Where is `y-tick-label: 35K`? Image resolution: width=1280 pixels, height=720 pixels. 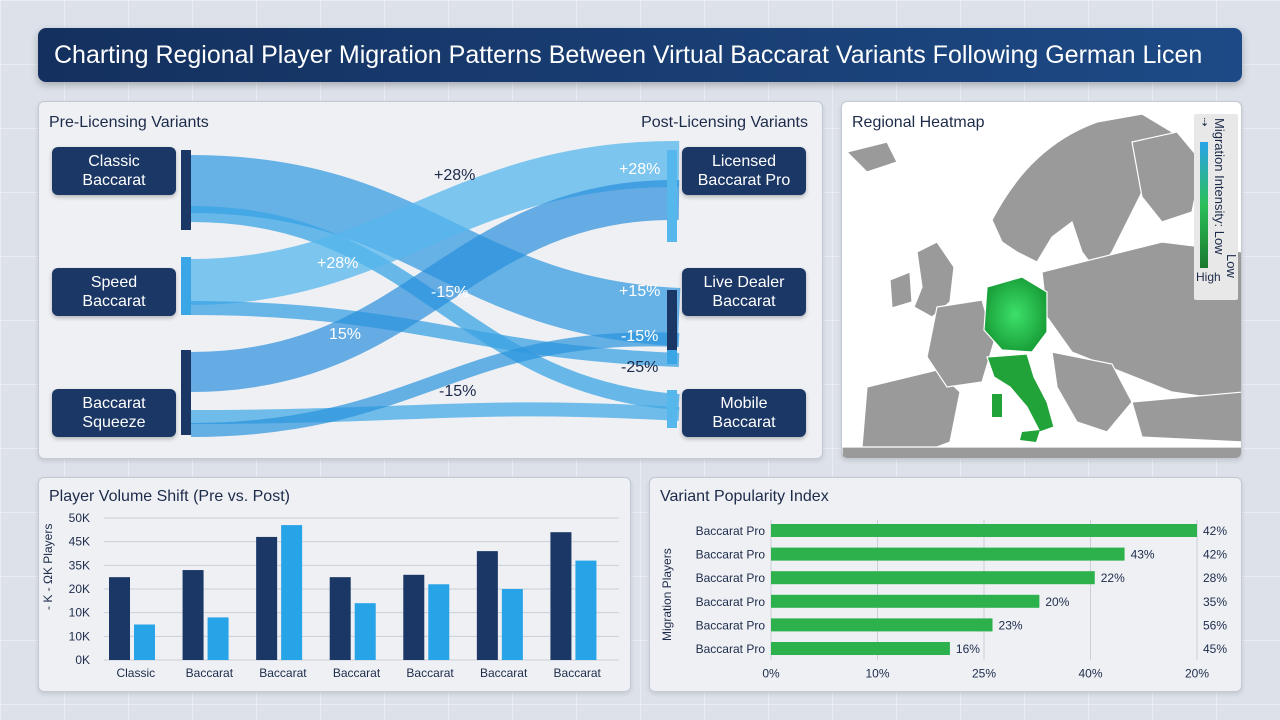
y-tick-label: 35K is located at coordinates (79, 565).